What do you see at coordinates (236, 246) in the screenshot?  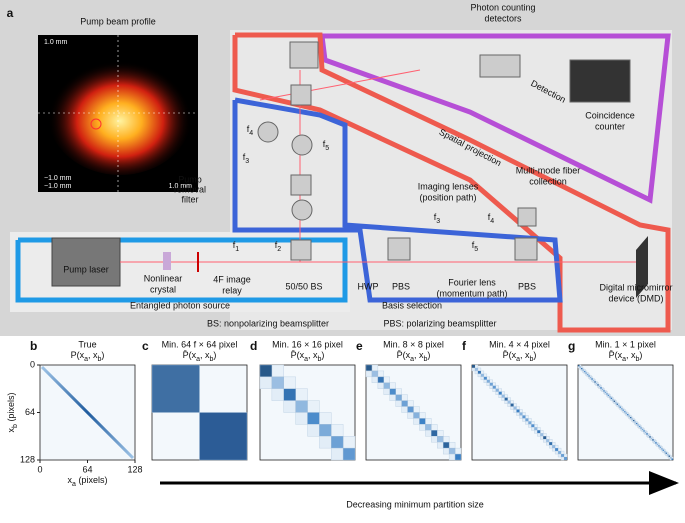 I see `lens-label: f1` at bounding box center [236, 246].